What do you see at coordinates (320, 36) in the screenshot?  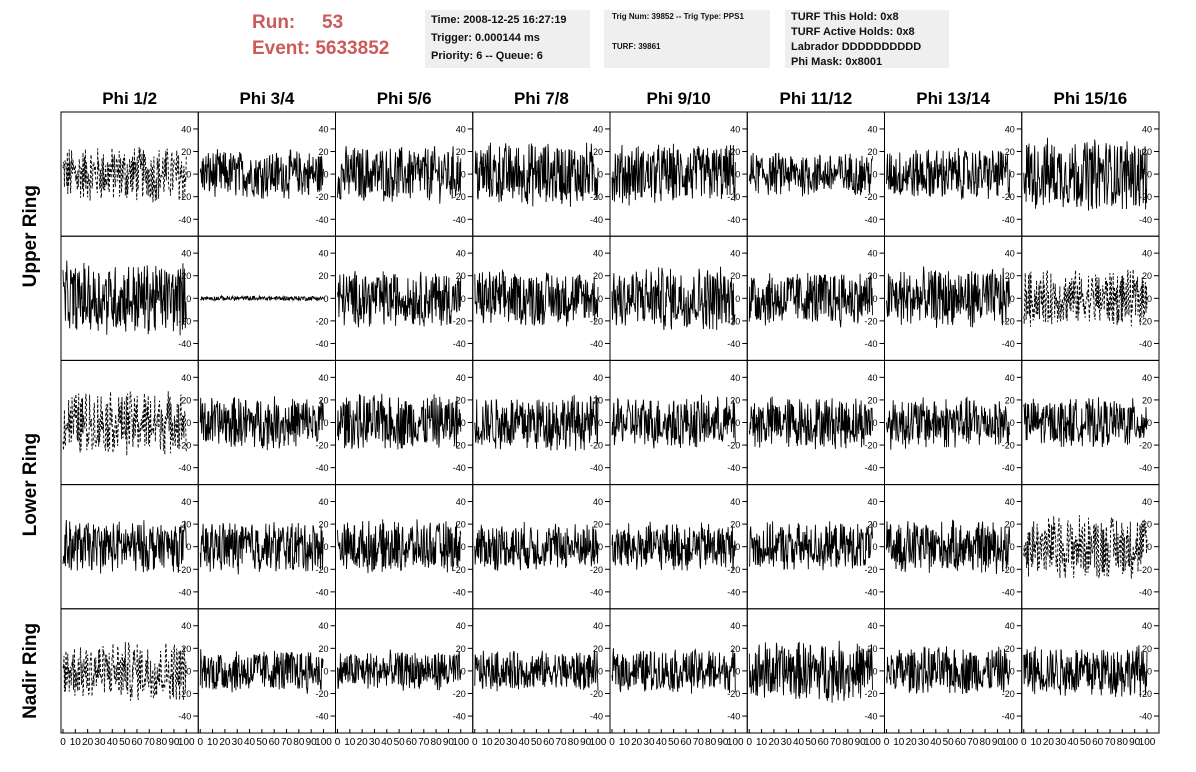 I see `run-event-panel: Run: 53 Event: 5633852` at bounding box center [320, 36].